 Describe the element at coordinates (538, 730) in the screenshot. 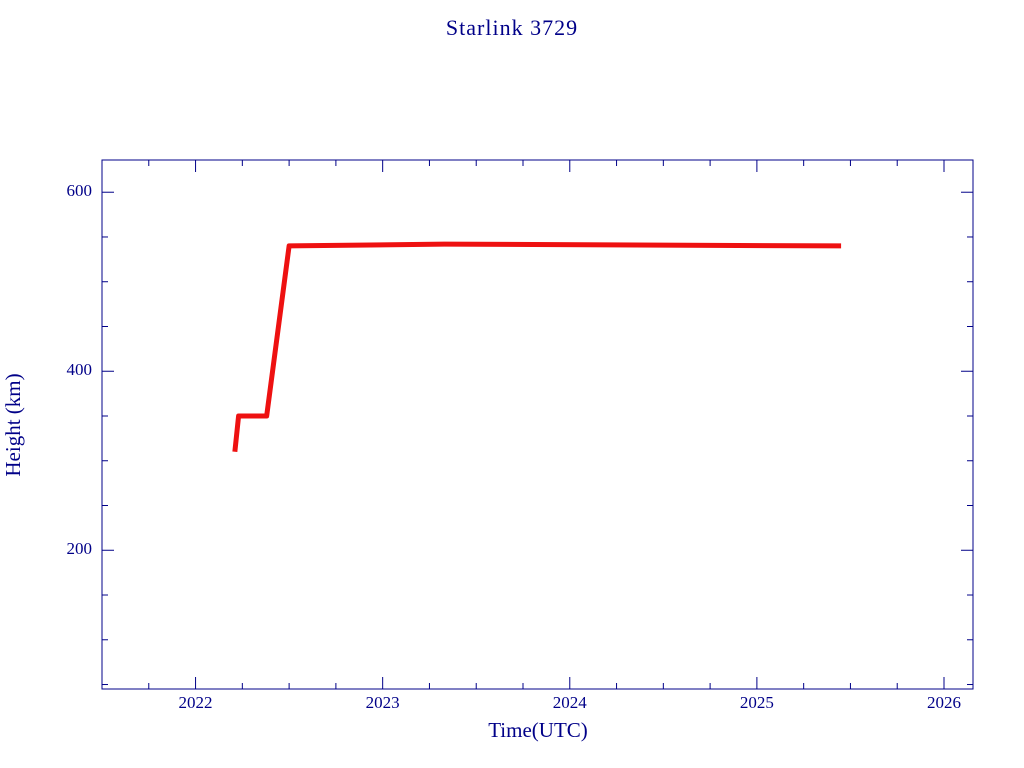

I see `x-axis-label: Time(UTC)` at that location.